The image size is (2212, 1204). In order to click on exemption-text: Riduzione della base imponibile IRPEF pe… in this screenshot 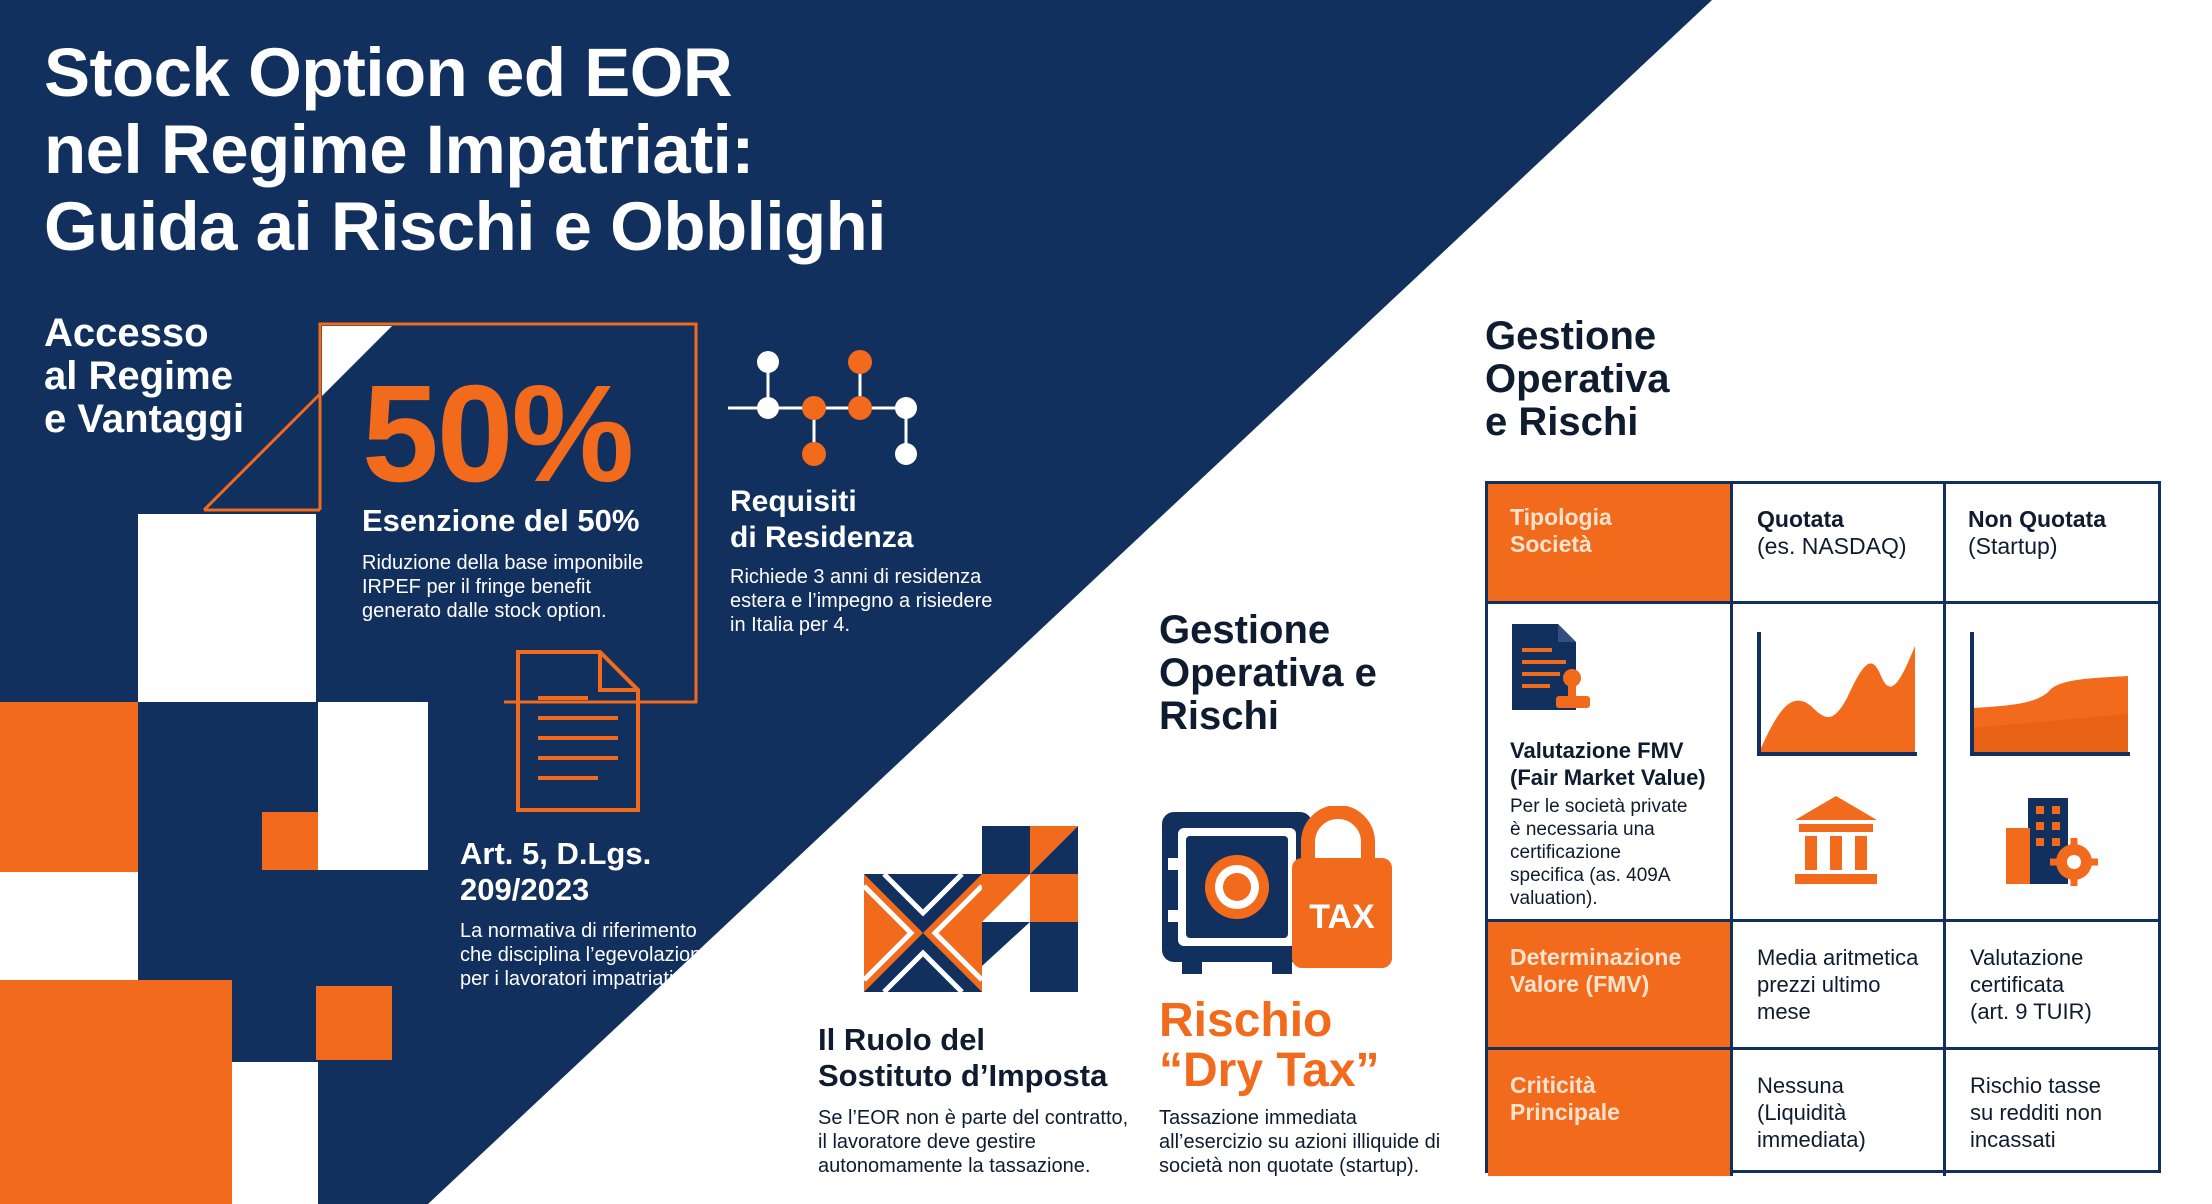, I will do `click(503, 587)`.